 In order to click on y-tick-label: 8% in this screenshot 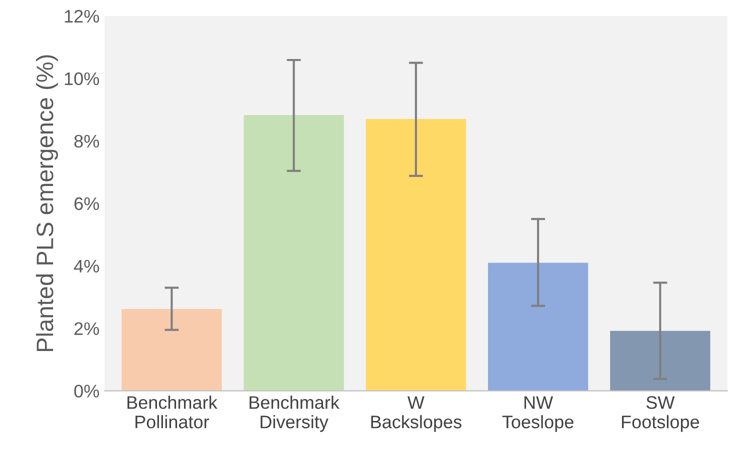, I will do `click(87, 141)`.